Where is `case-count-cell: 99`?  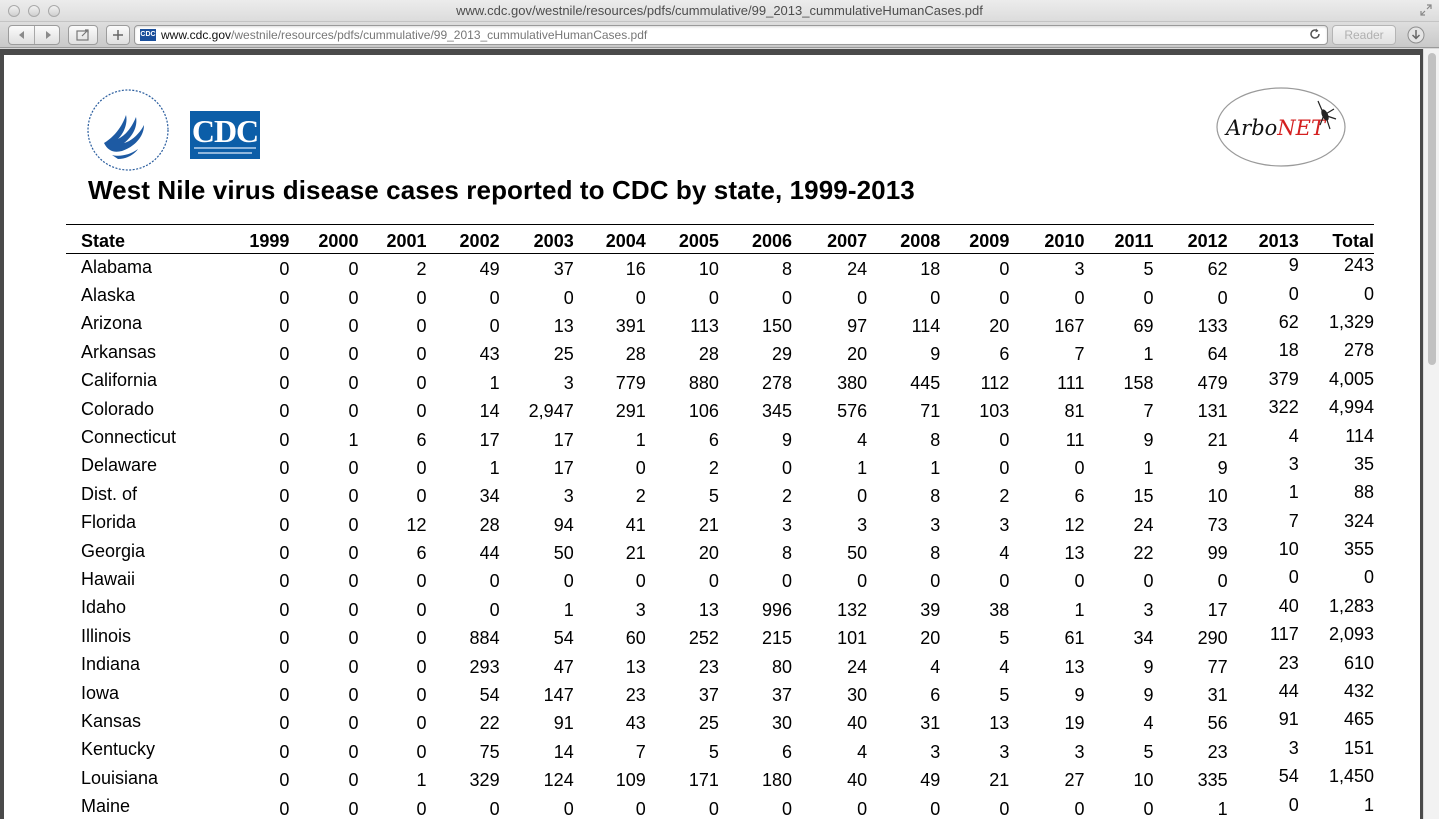 case-count-cell: 99 is located at coordinates (1217, 553).